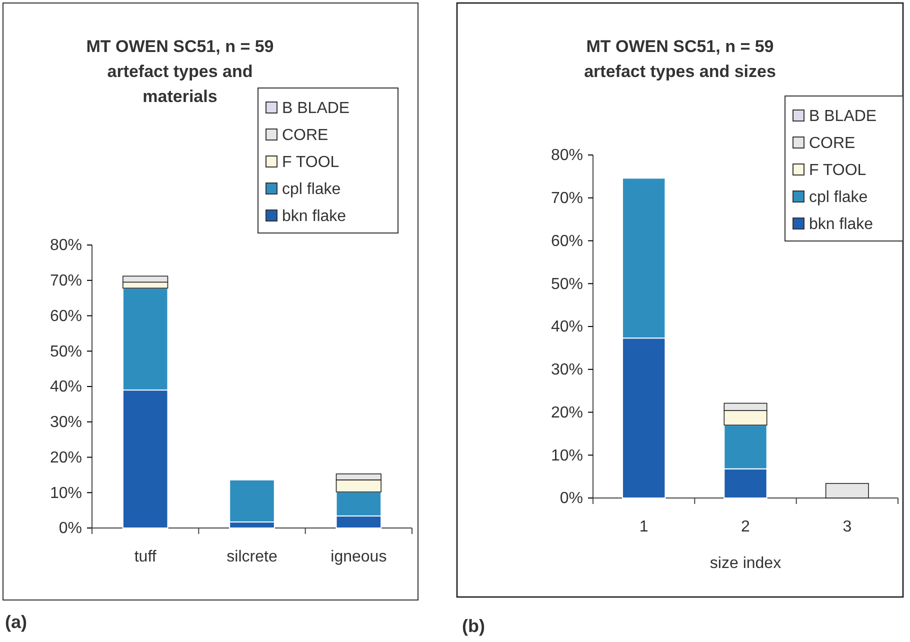 The height and width of the screenshot is (642, 910). Describe the element at coordinates (746, 563) in the screenshot. I see `x-axis-title: size index` at that location.